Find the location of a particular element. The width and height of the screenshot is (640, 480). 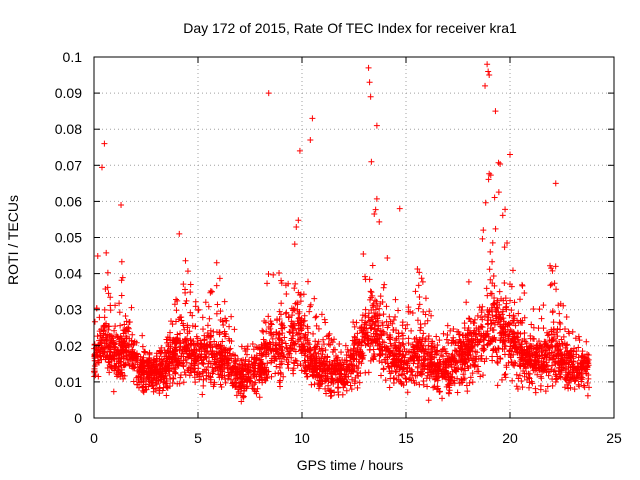

y-tick-label: 0.06 is located at coordinates (68, 201).